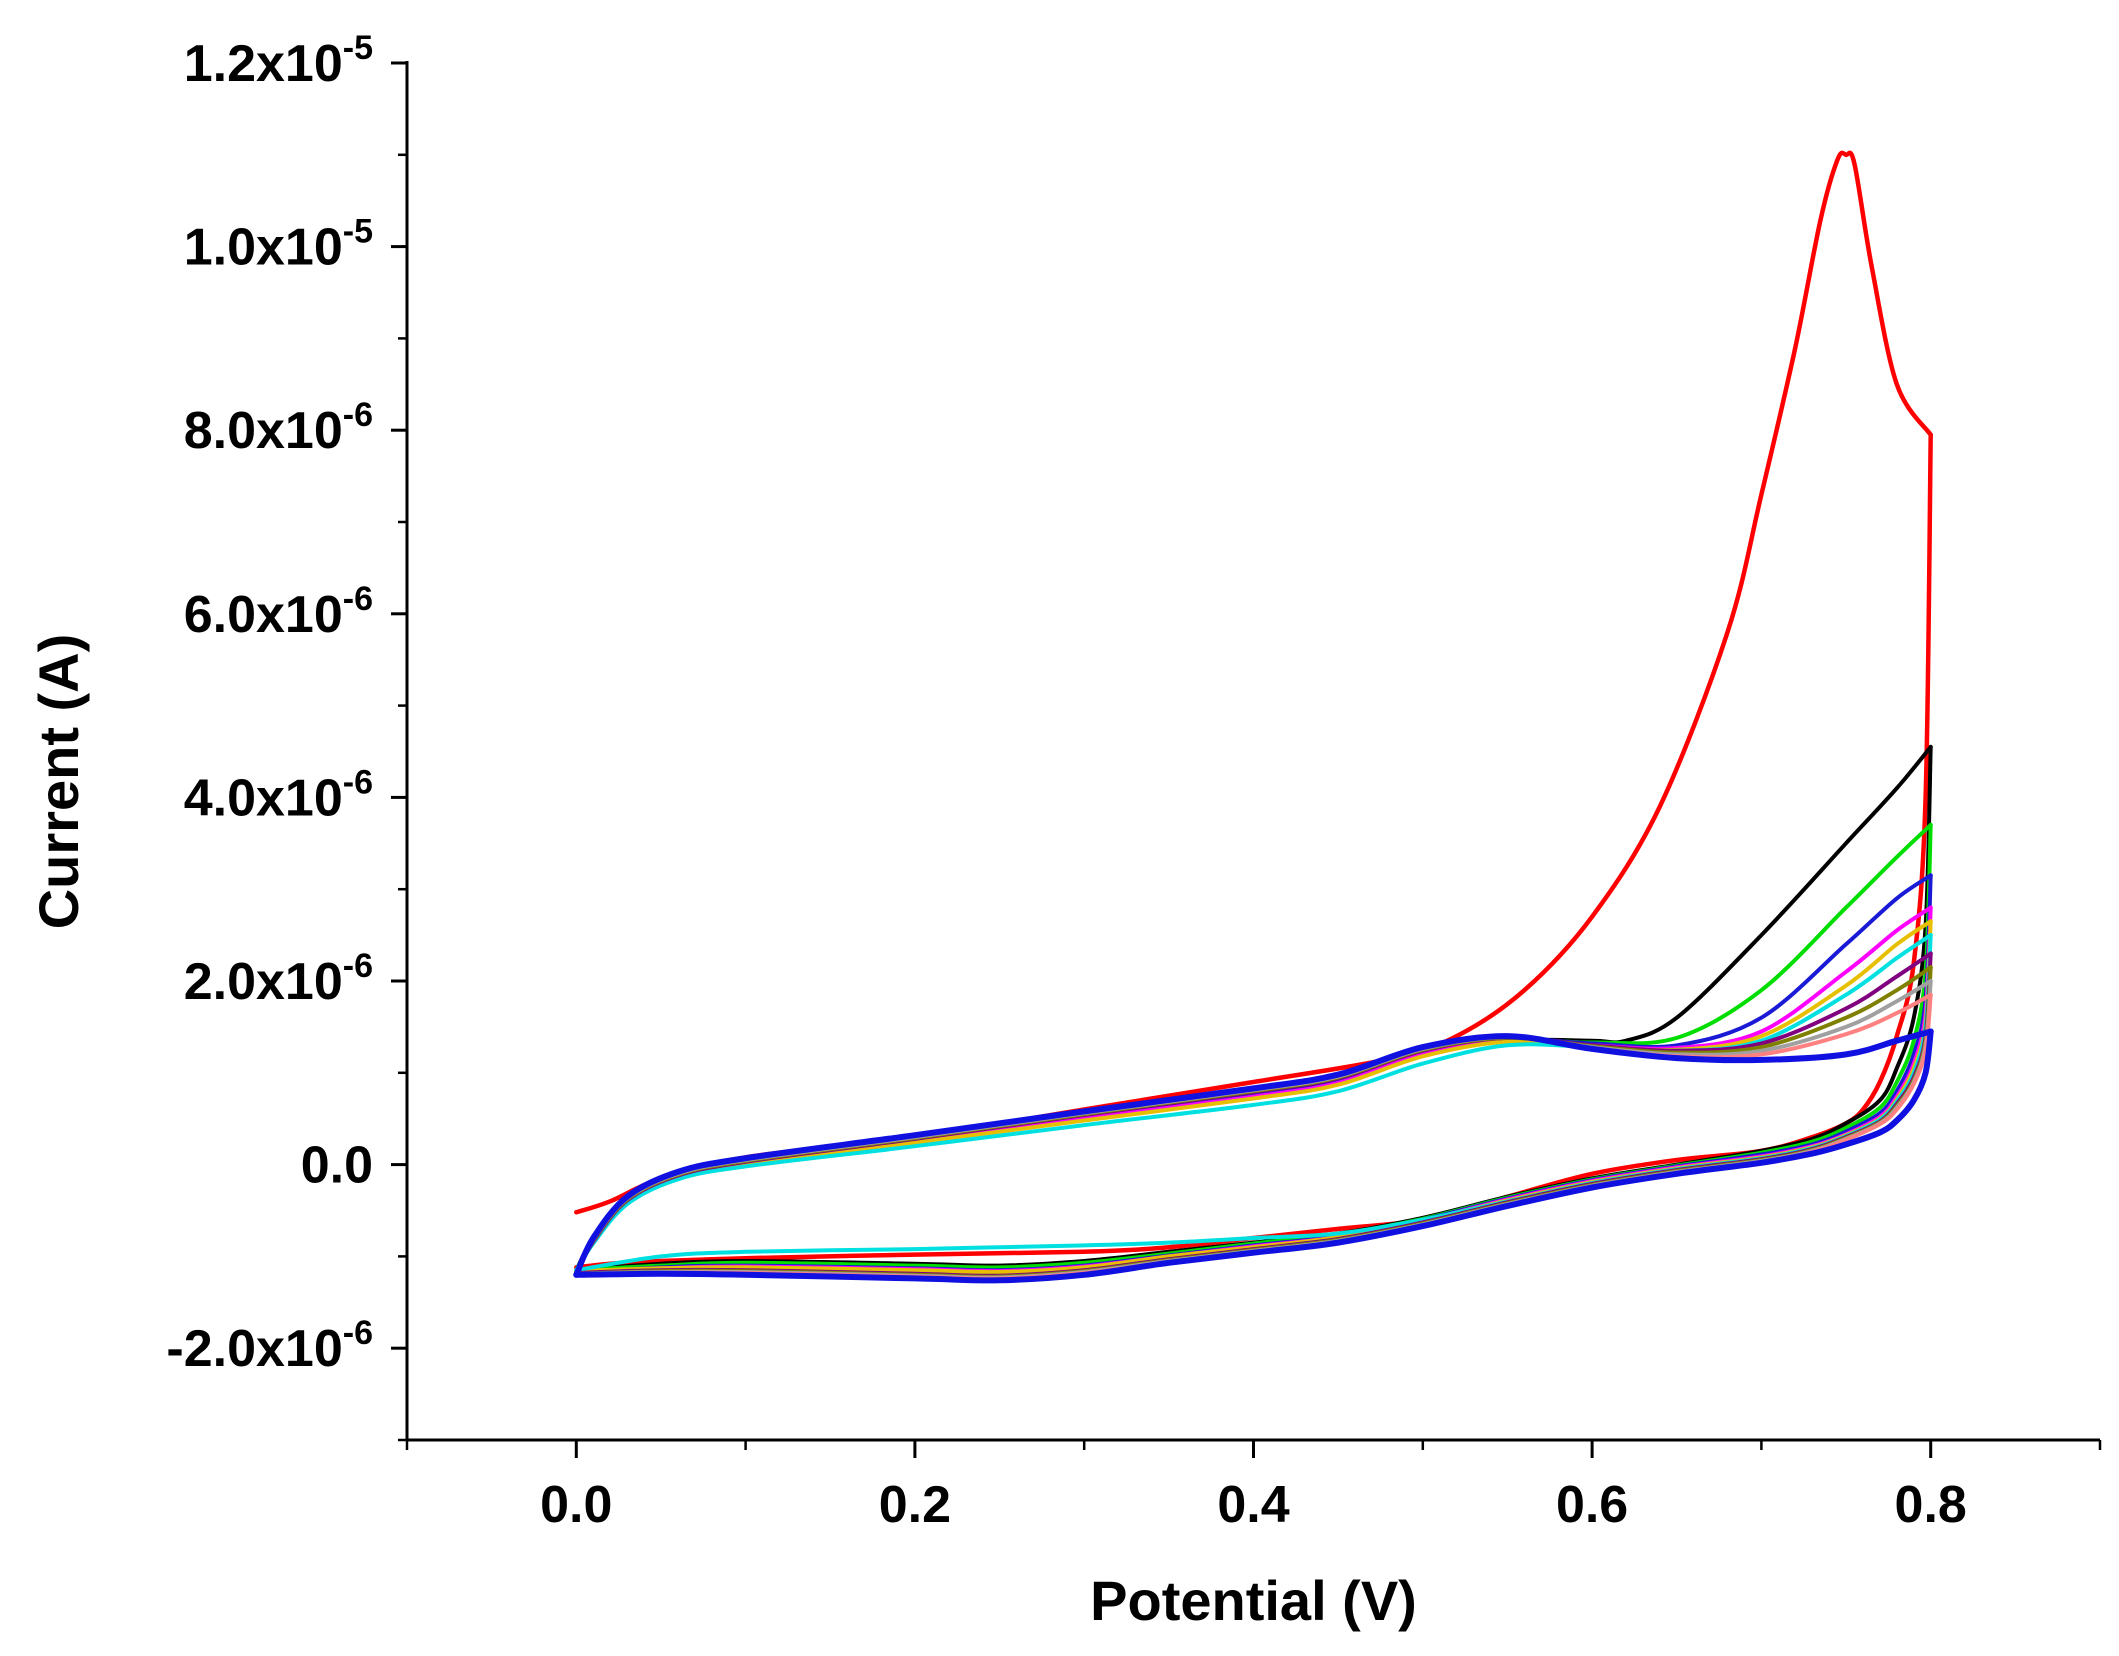 This screenshot has height=1656, width=2119. Describe the element at coordinates (1931, 1505) in the screenshot. I see `x-tick-label: 0.8` at that location.